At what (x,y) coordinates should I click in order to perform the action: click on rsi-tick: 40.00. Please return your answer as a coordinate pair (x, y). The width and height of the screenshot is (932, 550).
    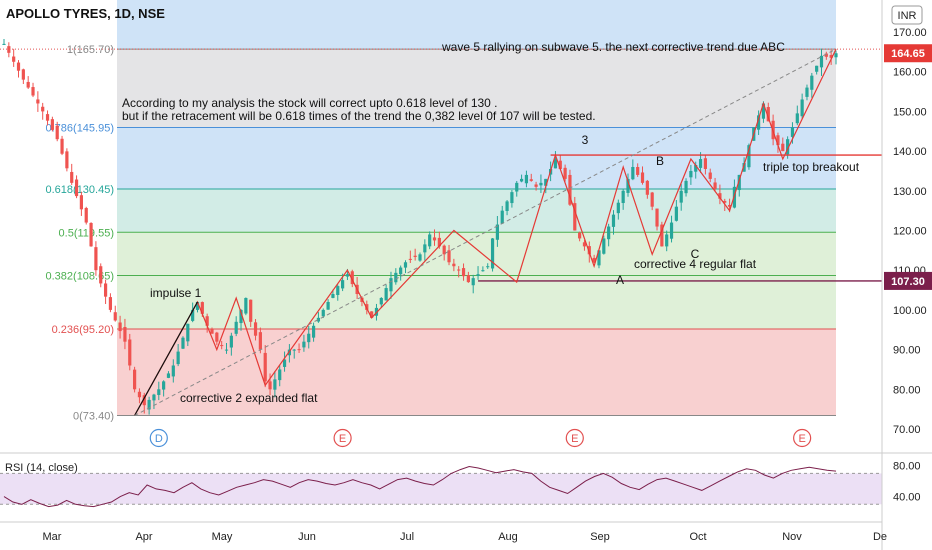
    Looking at the image, I should click on (907, 498).